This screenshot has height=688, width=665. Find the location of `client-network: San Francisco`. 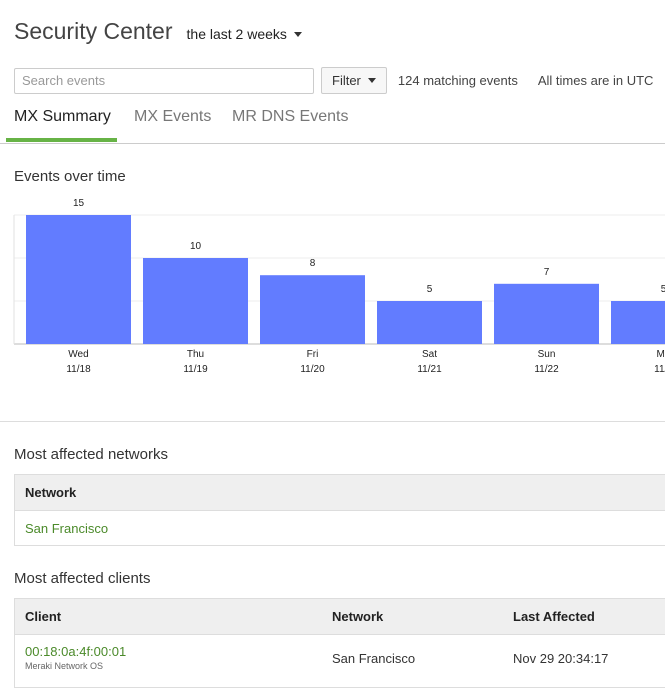

client-network: San Francisco is located at coordinates (374, 658).